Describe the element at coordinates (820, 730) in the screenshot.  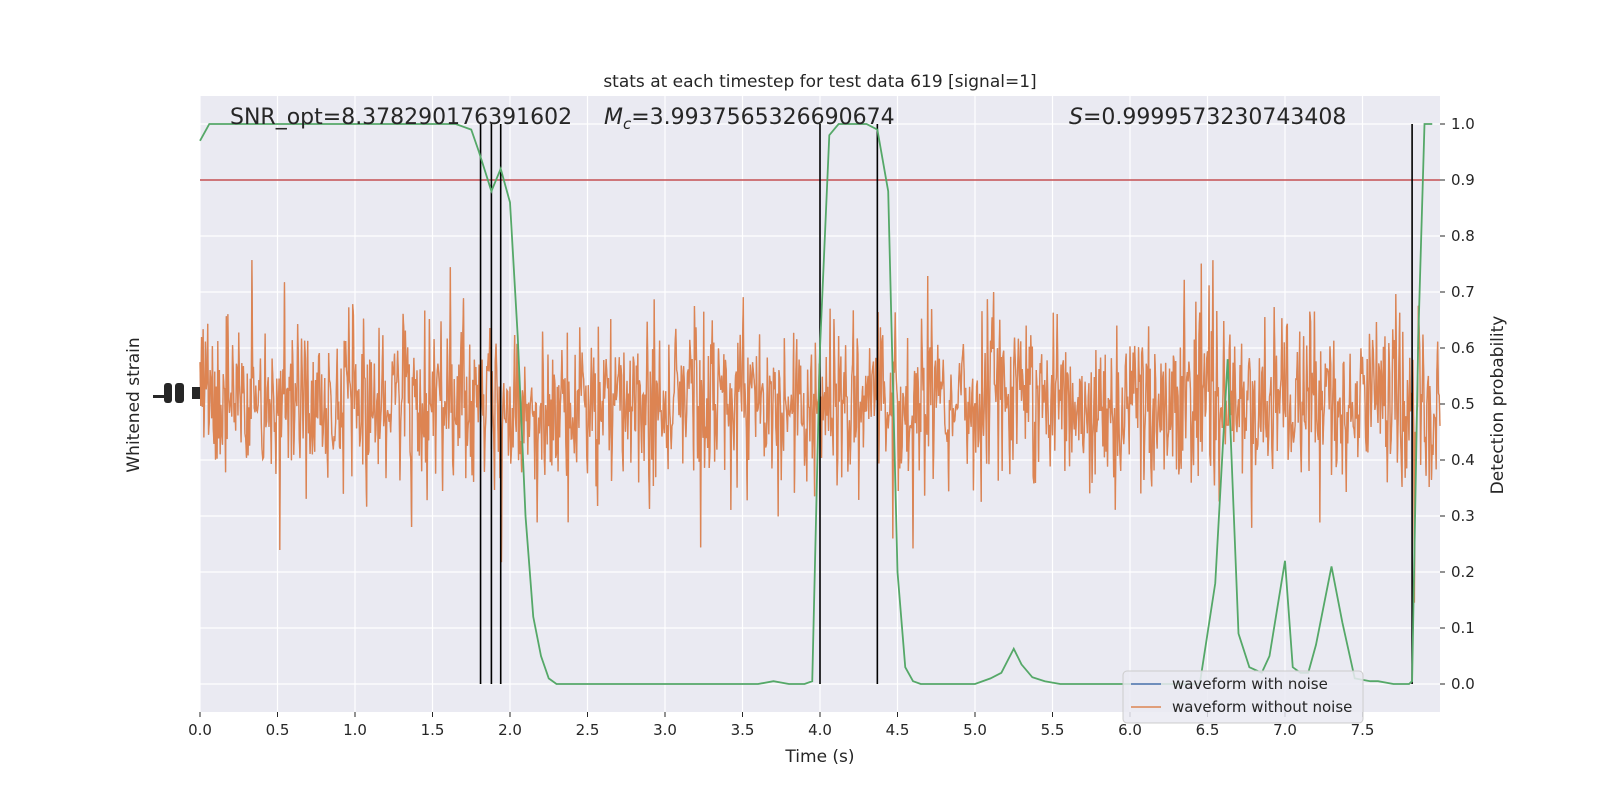
I see `x-tick-label: 4.0` at that location.